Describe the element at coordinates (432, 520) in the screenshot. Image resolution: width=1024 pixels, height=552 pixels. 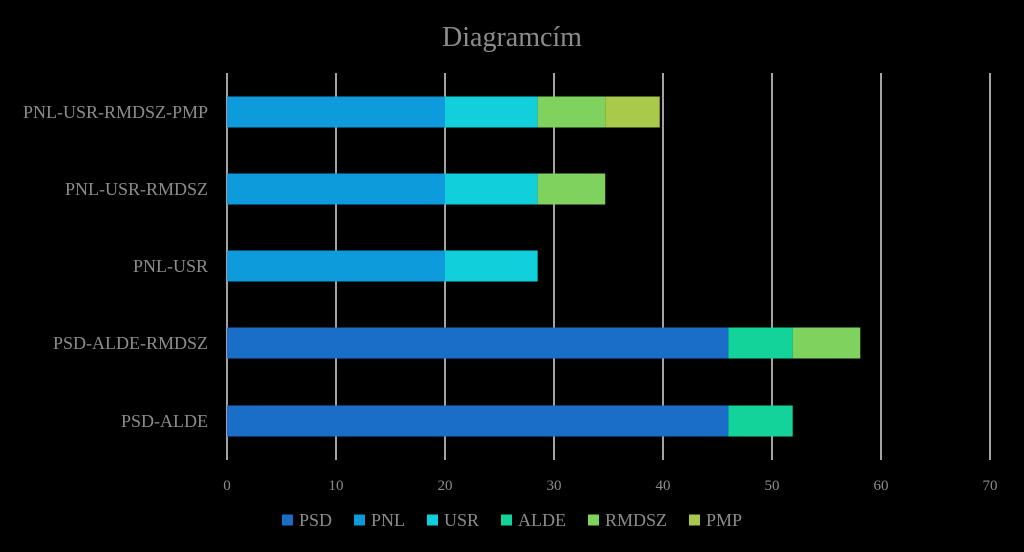
I see `legend-swatch-usr` at that location.